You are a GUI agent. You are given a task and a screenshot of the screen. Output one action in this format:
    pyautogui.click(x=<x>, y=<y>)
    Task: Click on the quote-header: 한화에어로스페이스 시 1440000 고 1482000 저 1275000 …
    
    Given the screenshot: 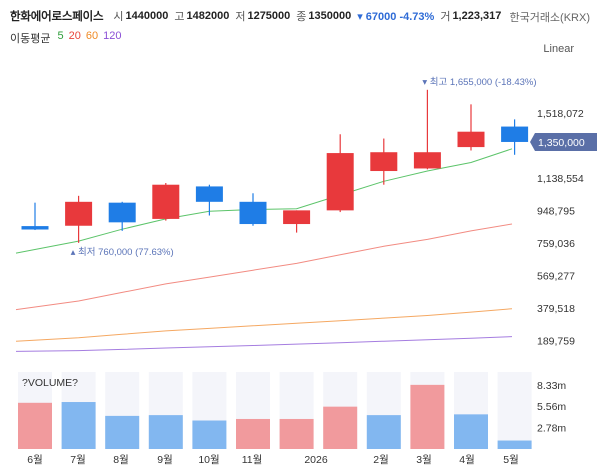 What is the action you would take?
    pyautogui.click(x=258, y=16)
    